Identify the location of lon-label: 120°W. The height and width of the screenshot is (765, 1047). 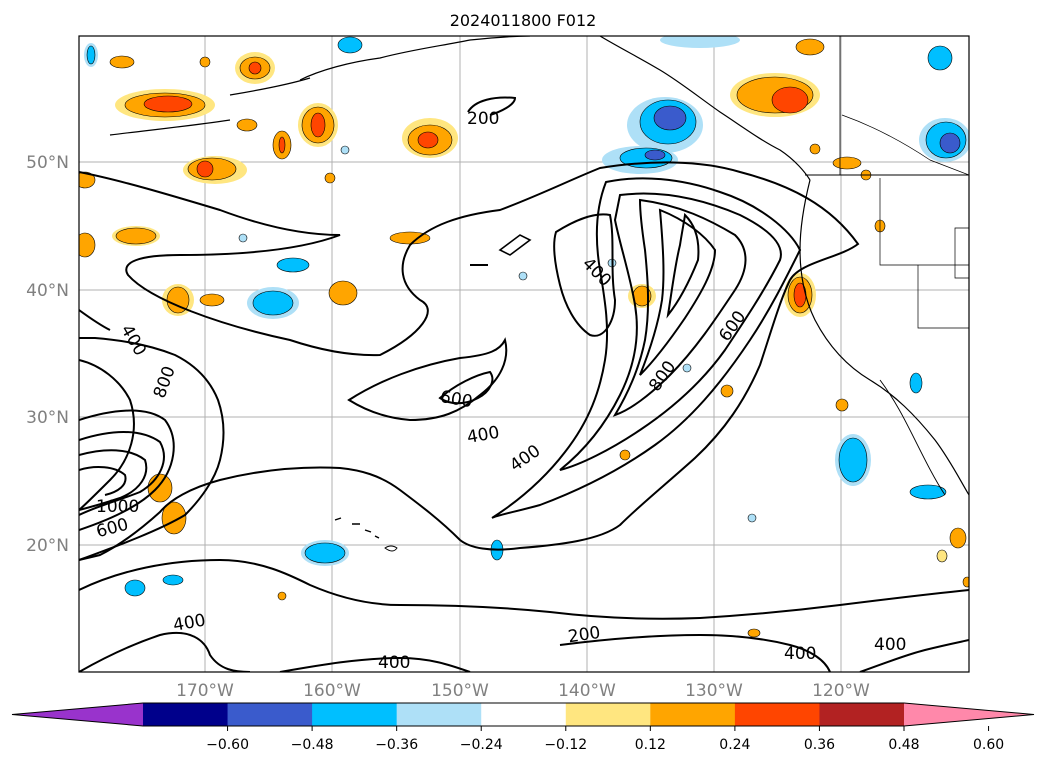
(841, 691).